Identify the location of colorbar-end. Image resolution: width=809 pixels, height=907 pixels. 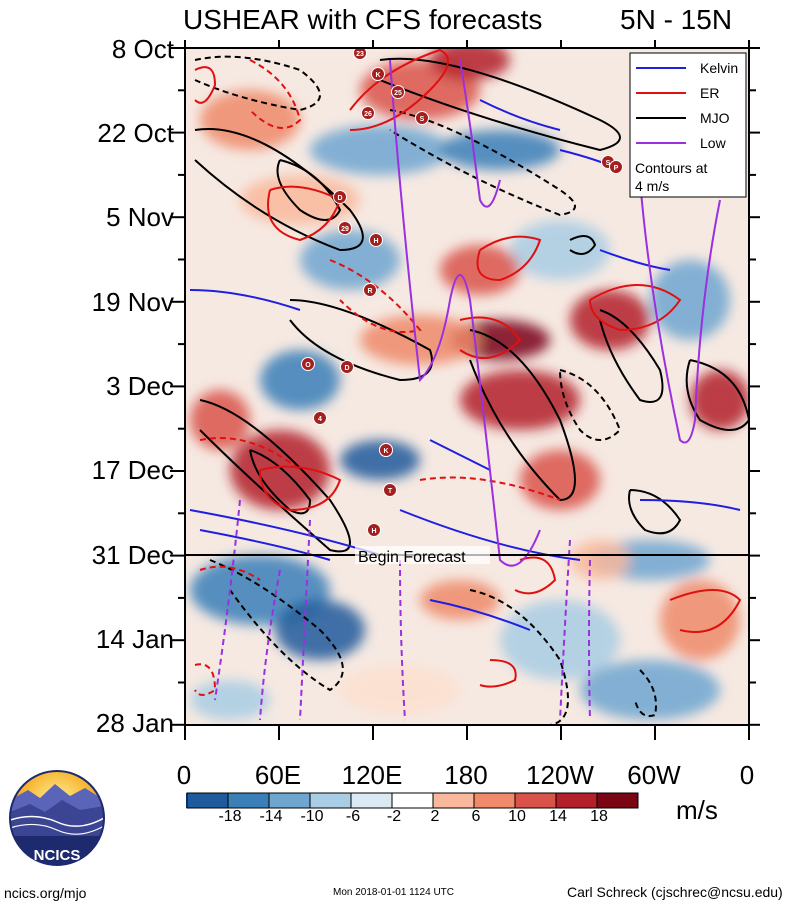
(186, 800).